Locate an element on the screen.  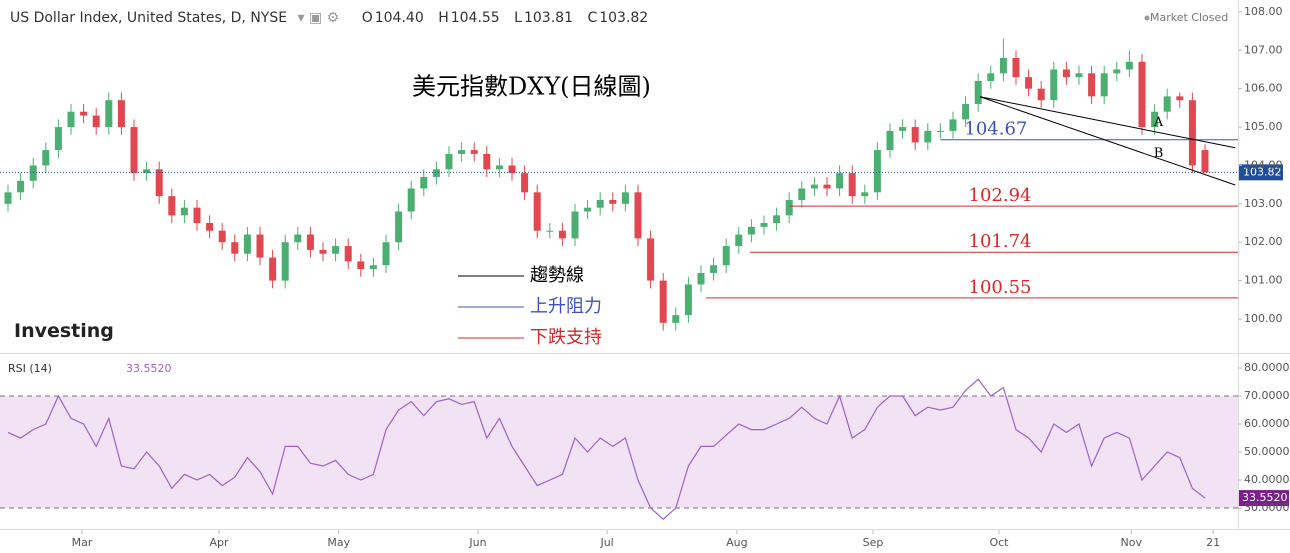
last-price-label: 103.82 is located at coordinates (1262, 171).